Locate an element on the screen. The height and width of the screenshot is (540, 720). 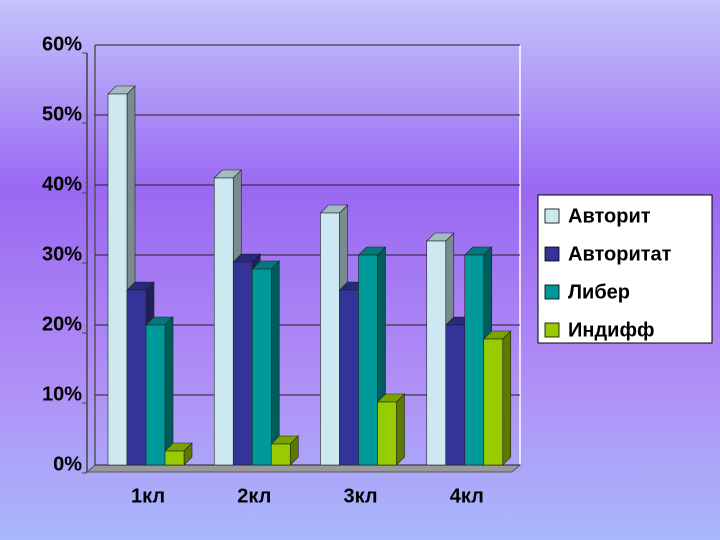
legend-label: Индифф is located at coordinates (611, 330).